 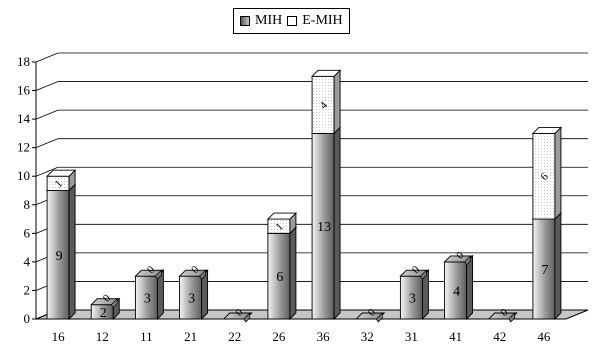 I want to click on y-tick-label: 4, so click(x=27, y=261).